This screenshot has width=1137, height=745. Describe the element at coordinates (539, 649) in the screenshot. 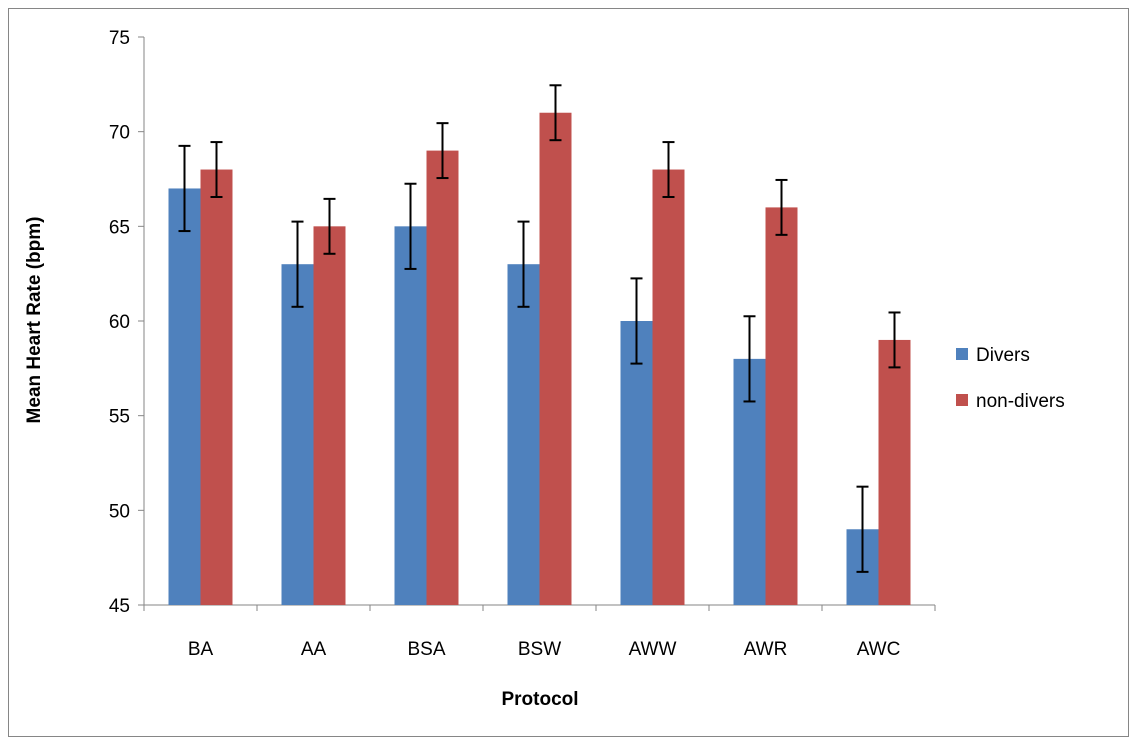

I see `x-tick-label: BSW` at that location.